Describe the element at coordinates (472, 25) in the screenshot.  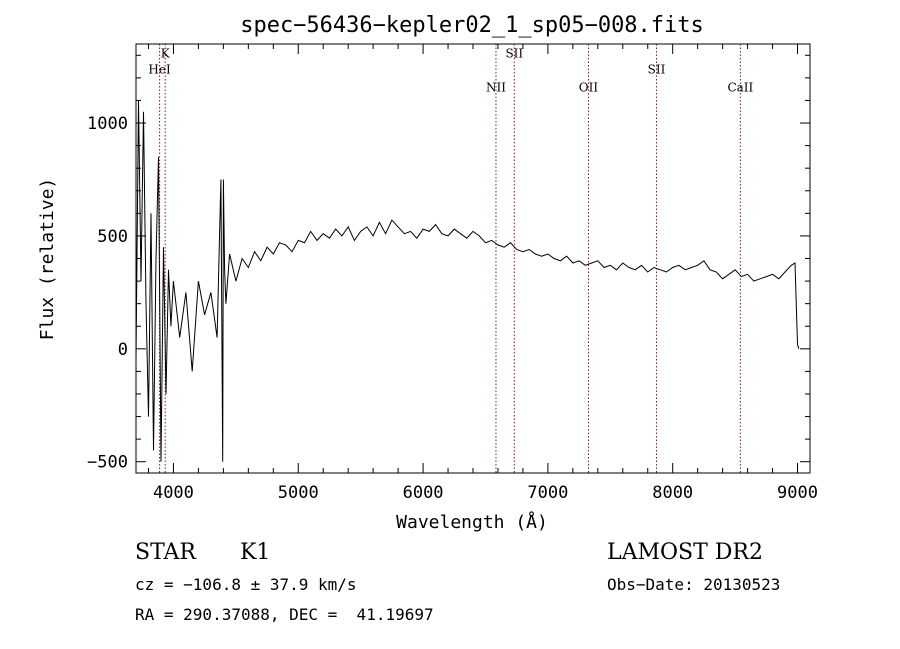
I see `chart-title: spec−56436−kepler02_1_sp05−008.fits` at that location.